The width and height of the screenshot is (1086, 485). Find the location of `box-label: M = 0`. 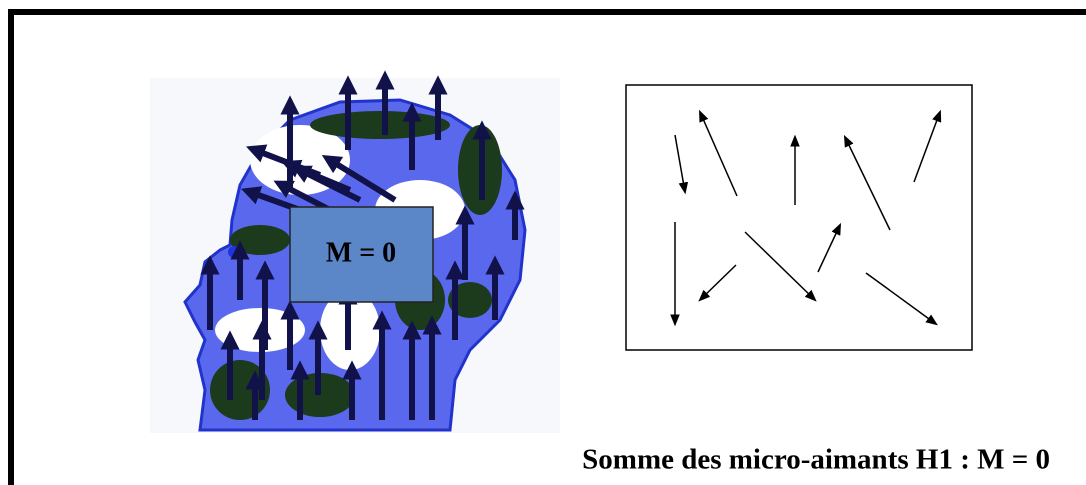

box-label: M = 0 is located at coordinates (361, 252).